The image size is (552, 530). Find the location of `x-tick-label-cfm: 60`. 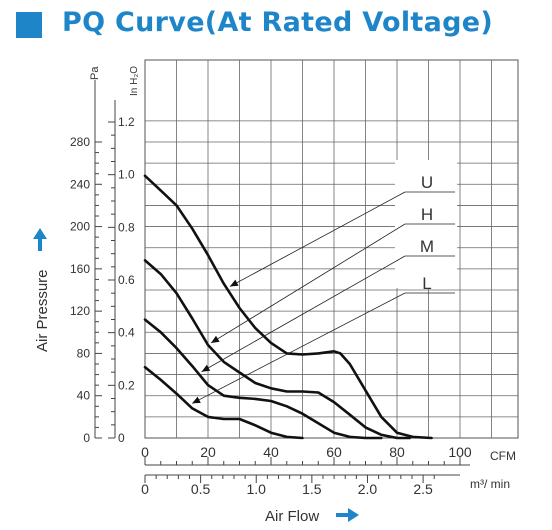

x-tick-label-cfm: 60 is located at coordinates (334, 452).